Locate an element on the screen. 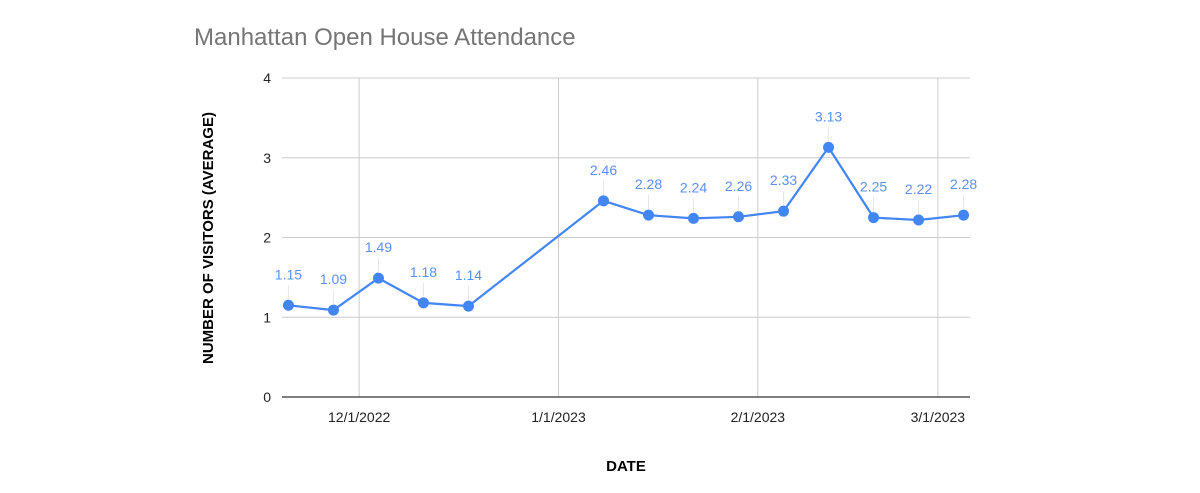  data-label: 2.46 is located at coordinates (603, 170).